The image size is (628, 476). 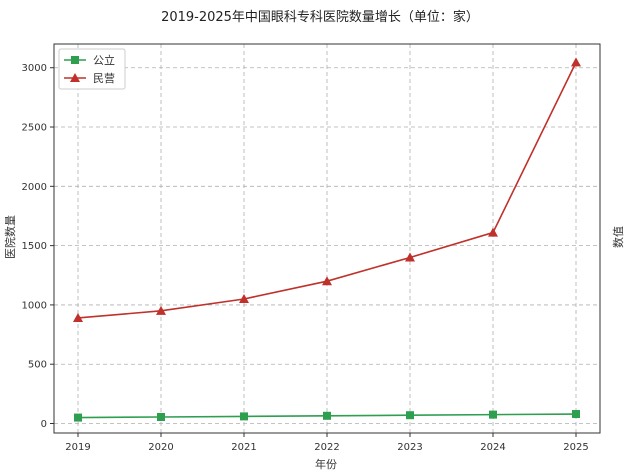 I want to click on series-public, so click(x=327, y=416).